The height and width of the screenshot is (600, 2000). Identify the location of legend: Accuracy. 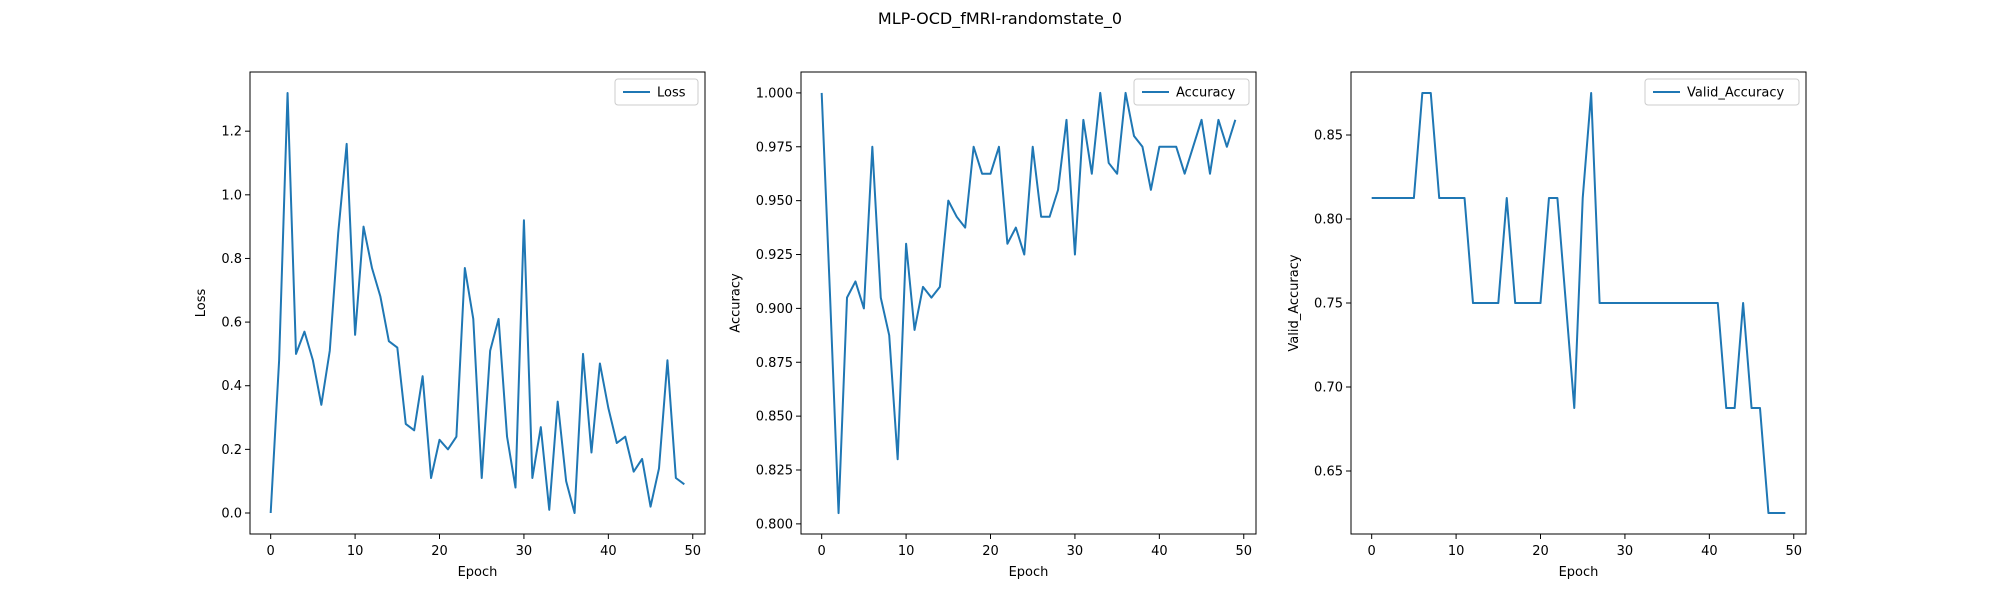
(1191, 92).